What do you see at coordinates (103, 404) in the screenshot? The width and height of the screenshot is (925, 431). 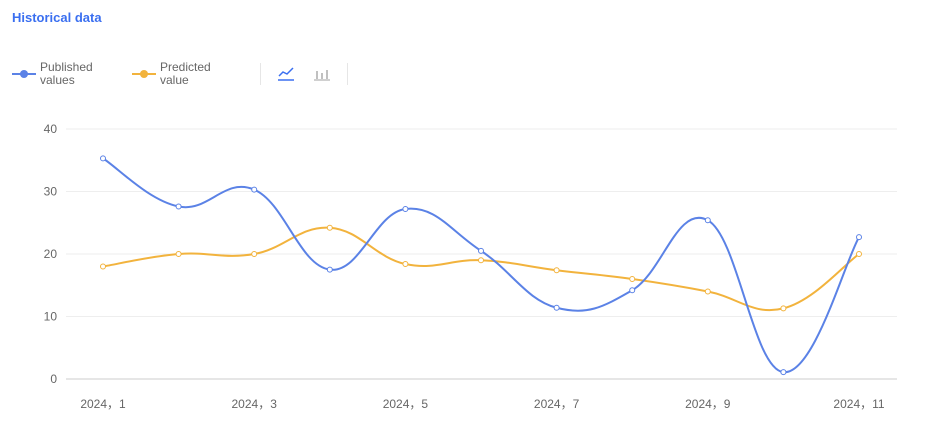 I see `x-tick-label: 2024，1` at bounding box center [103, 404].